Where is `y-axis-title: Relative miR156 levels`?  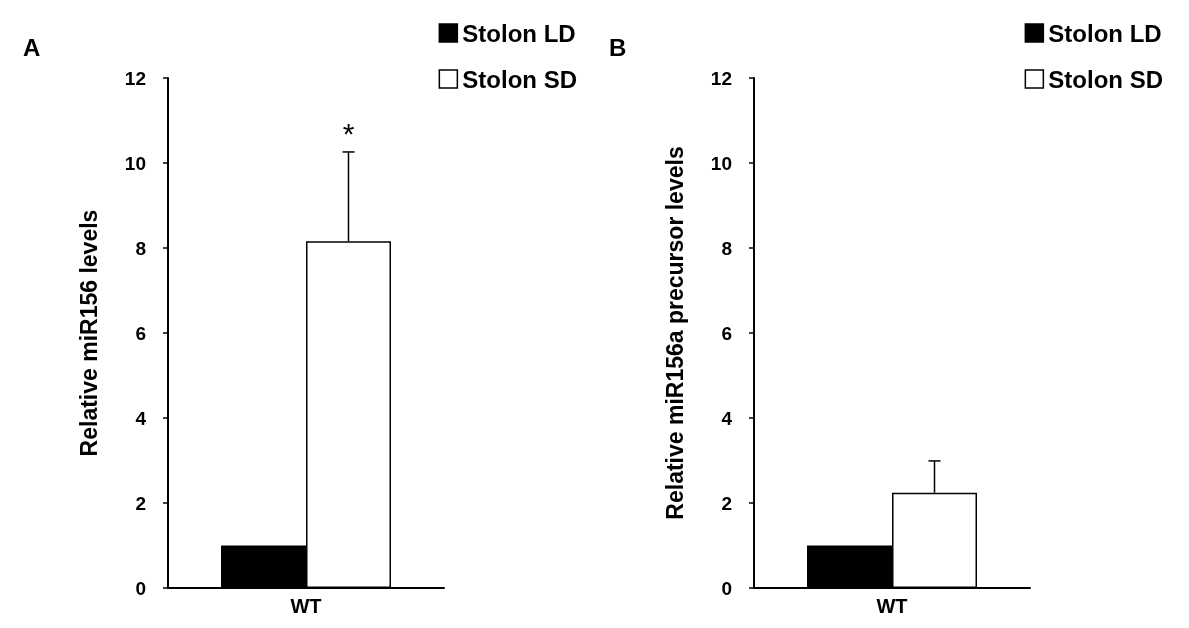 y-axis-title: Relative miR156 levels is located at coordinates (88, 333).